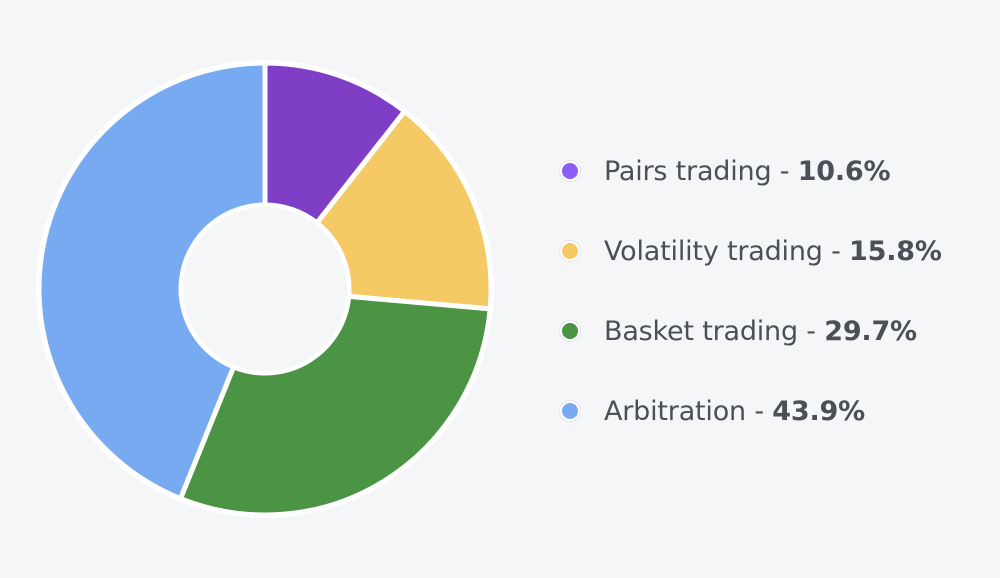  Describe the element at coordinates (570, 331) in the screenshot. I see `legend-marker-basket-trading` at that location.